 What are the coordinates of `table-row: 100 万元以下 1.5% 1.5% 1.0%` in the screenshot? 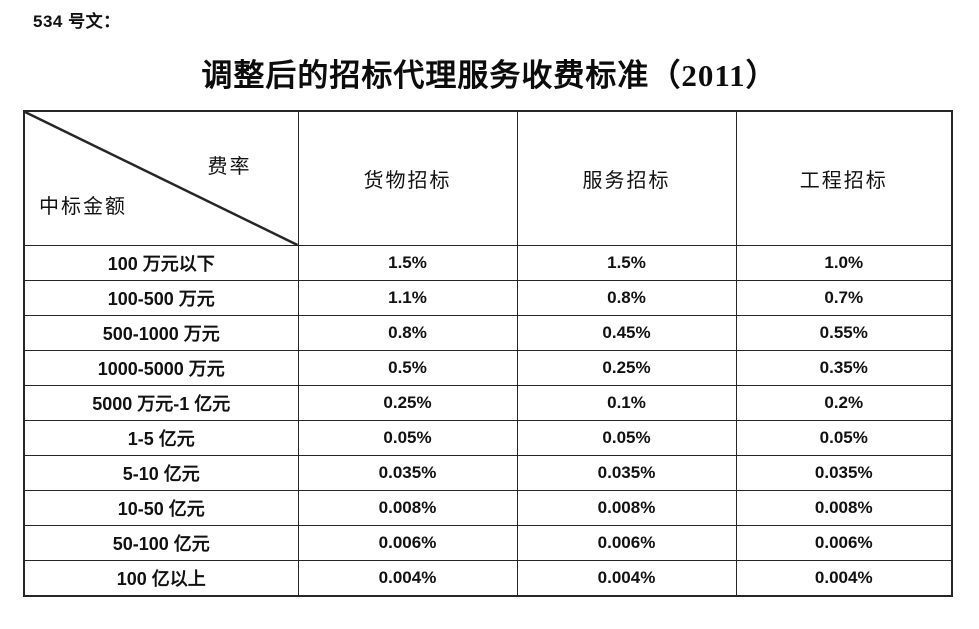 It's located at (488, 263).